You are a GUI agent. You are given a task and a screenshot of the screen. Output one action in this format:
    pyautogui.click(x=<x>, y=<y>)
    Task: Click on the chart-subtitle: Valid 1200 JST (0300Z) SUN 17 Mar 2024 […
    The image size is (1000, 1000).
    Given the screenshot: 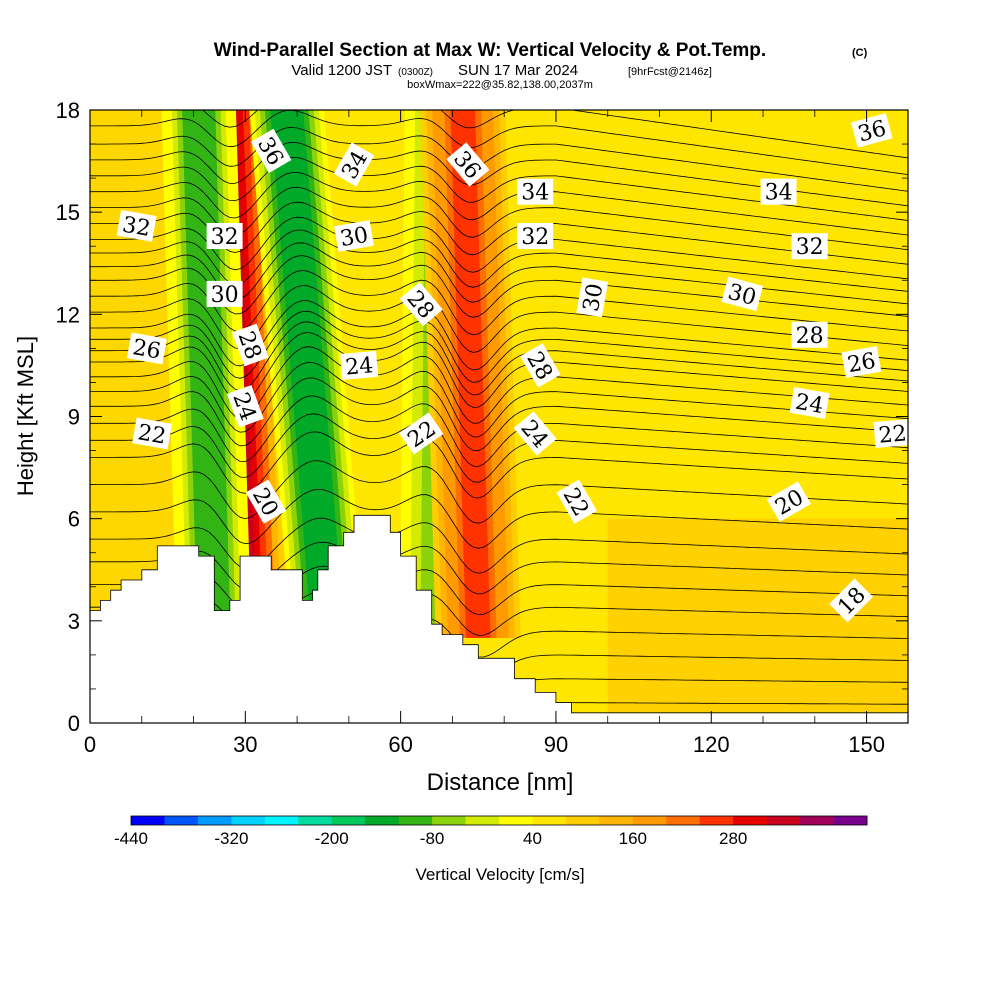 What is the action you would take?
    pyautogui.click(x=501, y=76)
    